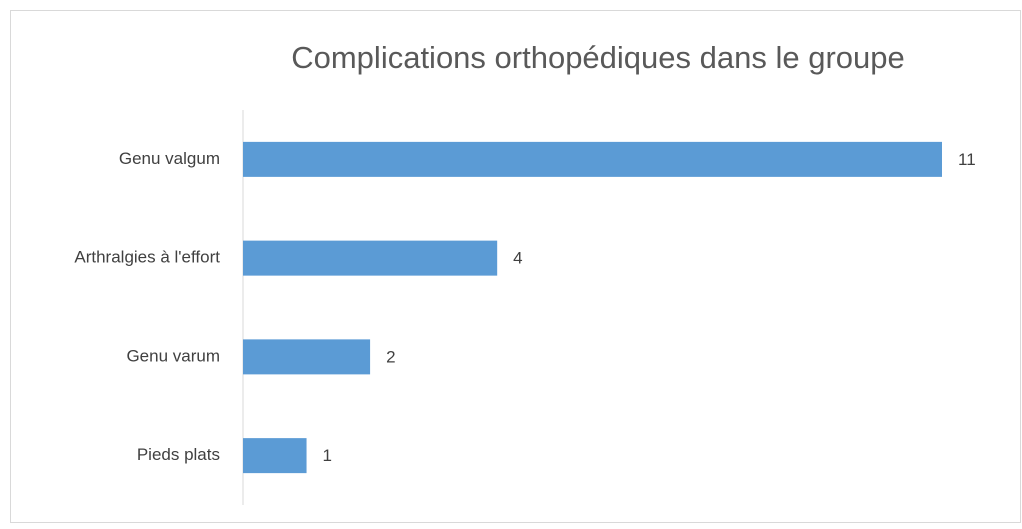 The width and height of the screenshot is (1022, 529). I want to click on y-tick-label: Genu valgum, so click(169, 158).